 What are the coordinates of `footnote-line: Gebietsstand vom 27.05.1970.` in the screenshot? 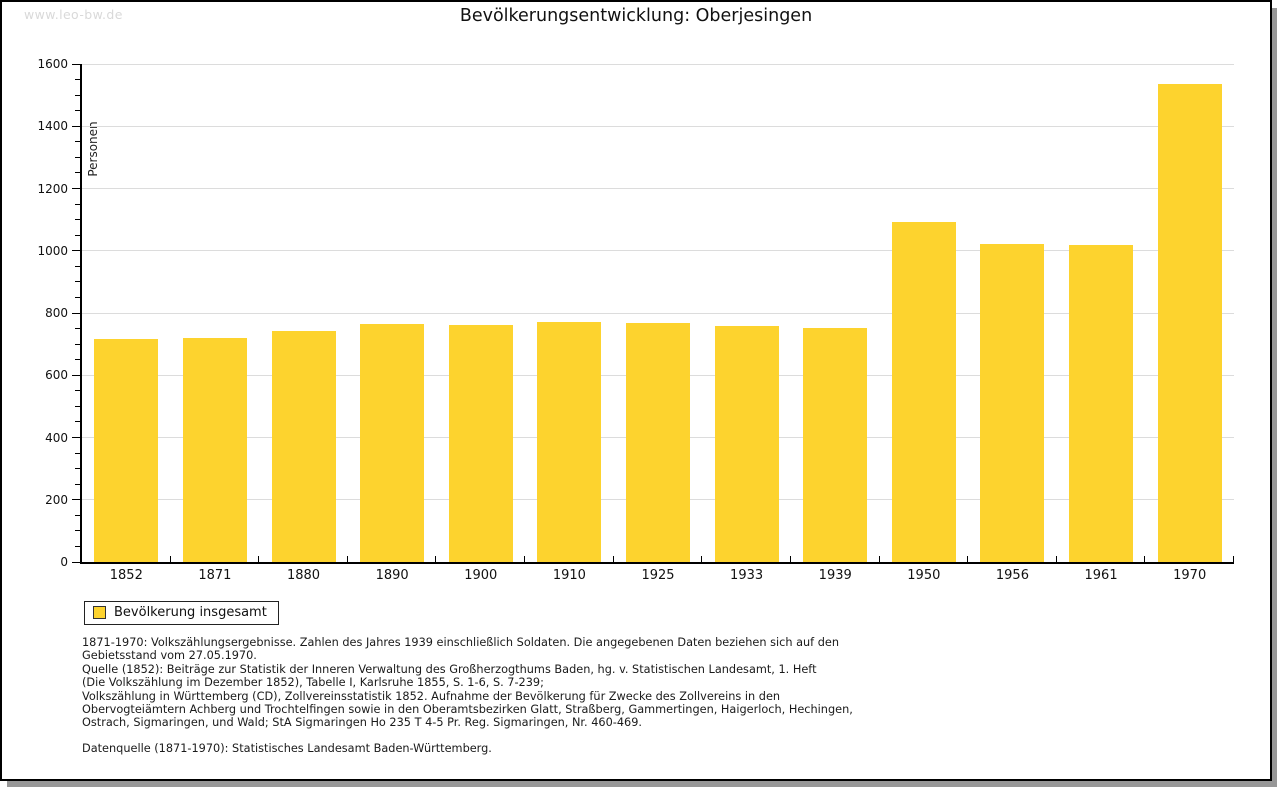 It's located at (169, 656).